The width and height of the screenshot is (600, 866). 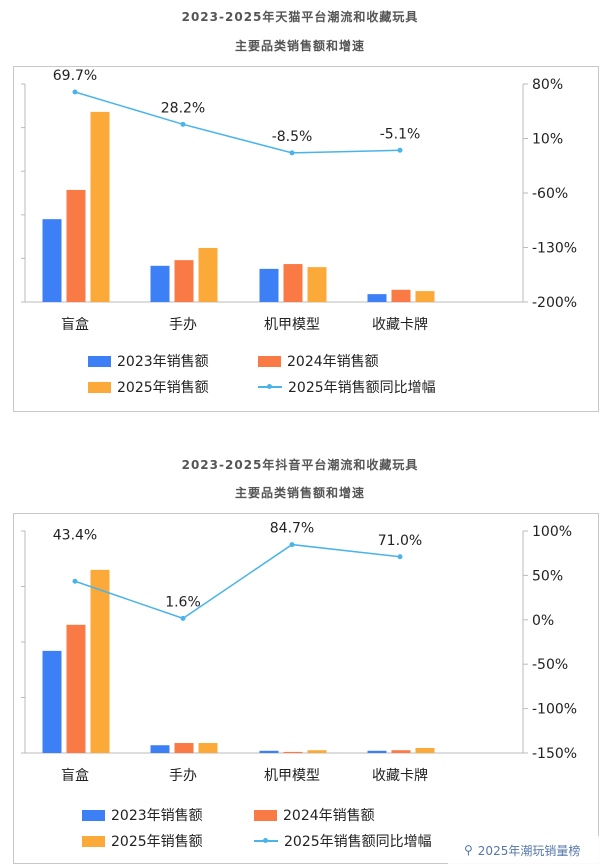 I want to click on data-label: 69.7%, so click(x=75, y=76).